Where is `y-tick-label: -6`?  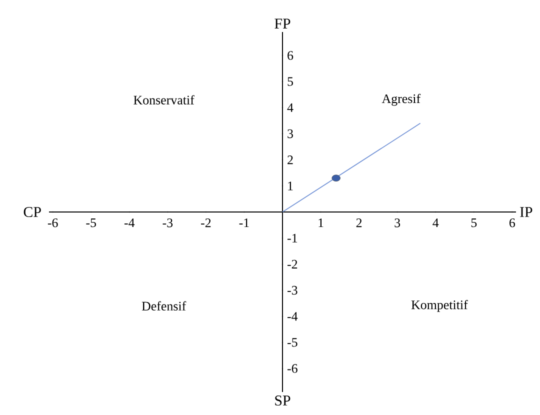
y-tick-label: -6 is located at coordinates (293, 368).